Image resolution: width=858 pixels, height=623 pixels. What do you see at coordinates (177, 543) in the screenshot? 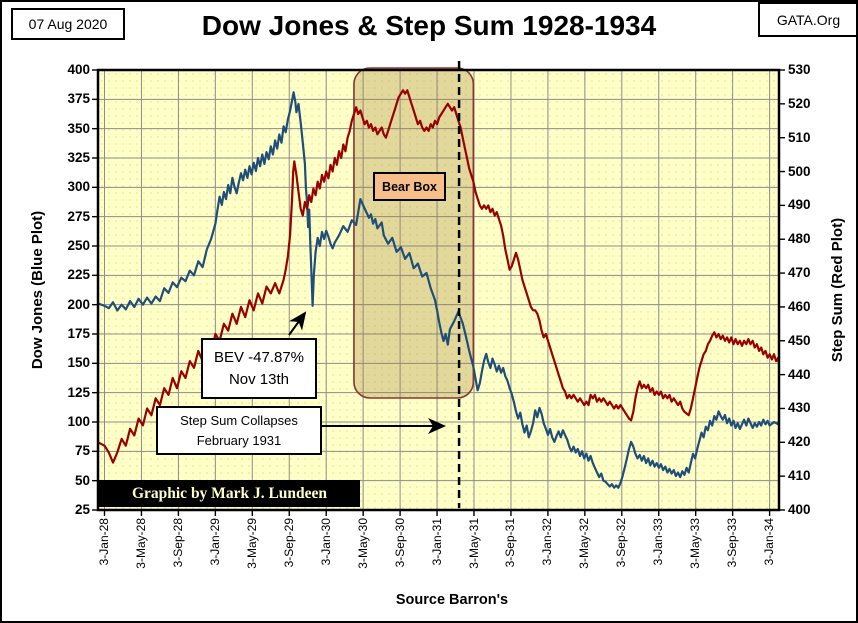
I see `x-axis-tick-label: 3-Sep-28` at bounding box center [177, 543].